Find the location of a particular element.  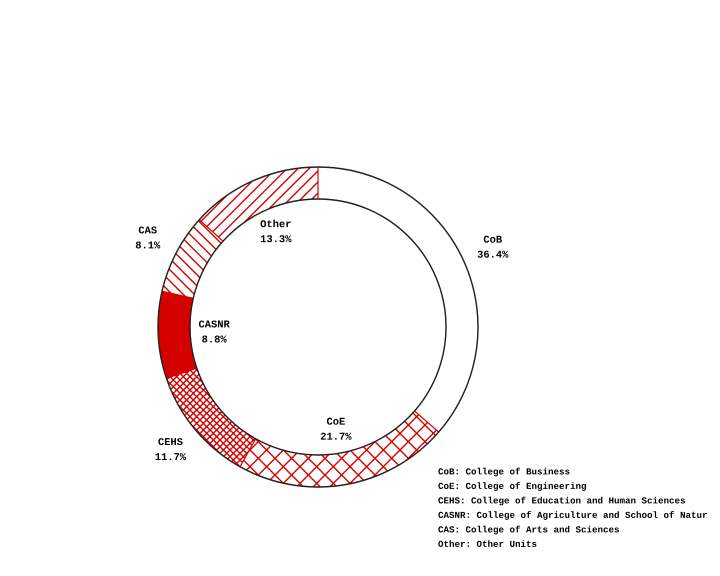

text: CoB: College of Business is located at coordinates (504, 472).